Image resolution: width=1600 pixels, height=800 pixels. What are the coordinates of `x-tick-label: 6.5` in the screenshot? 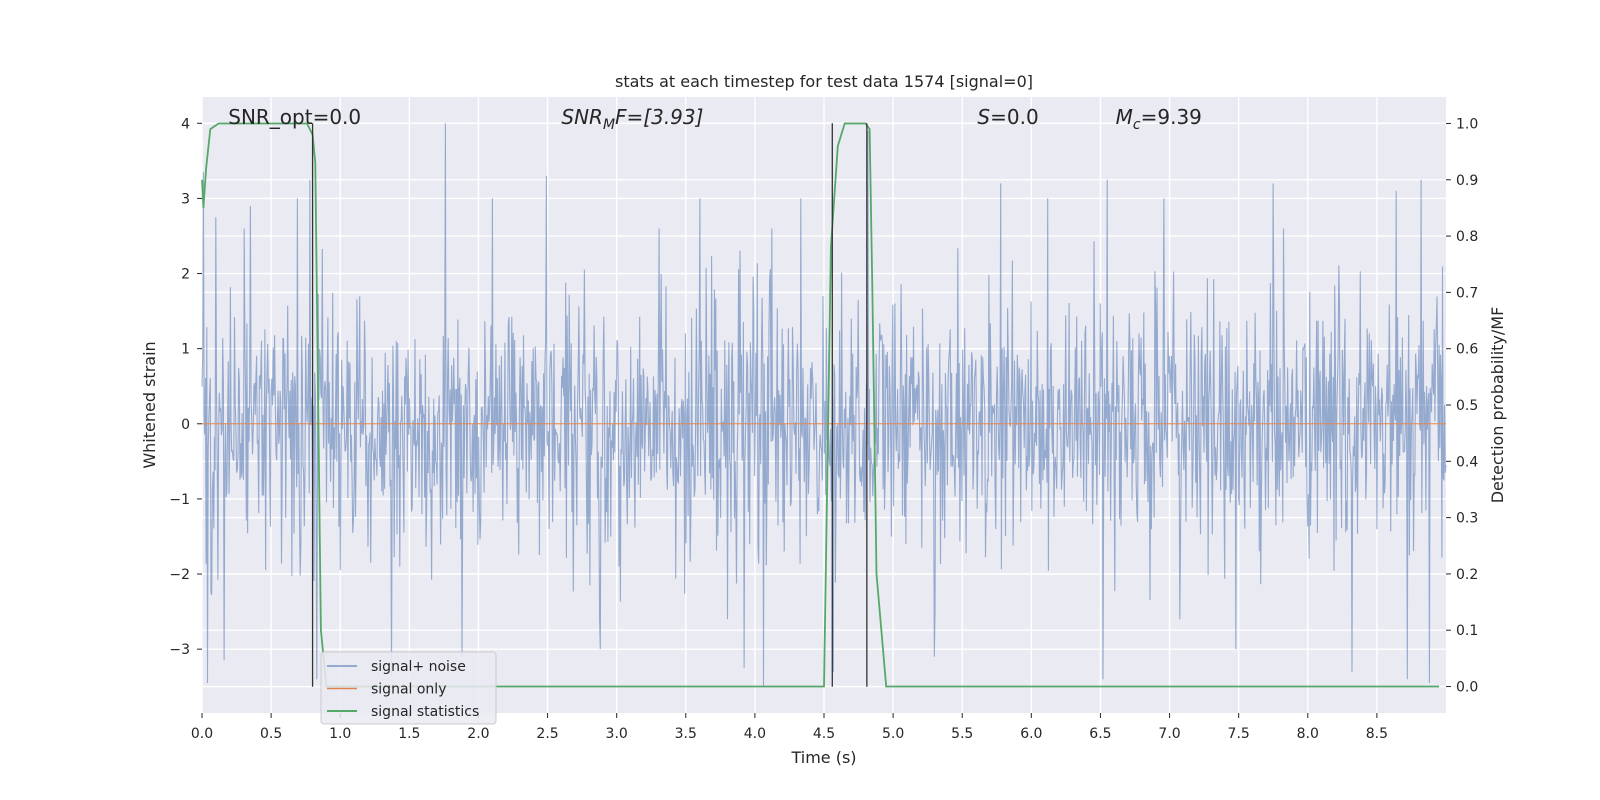 It's located at (1100, 734).